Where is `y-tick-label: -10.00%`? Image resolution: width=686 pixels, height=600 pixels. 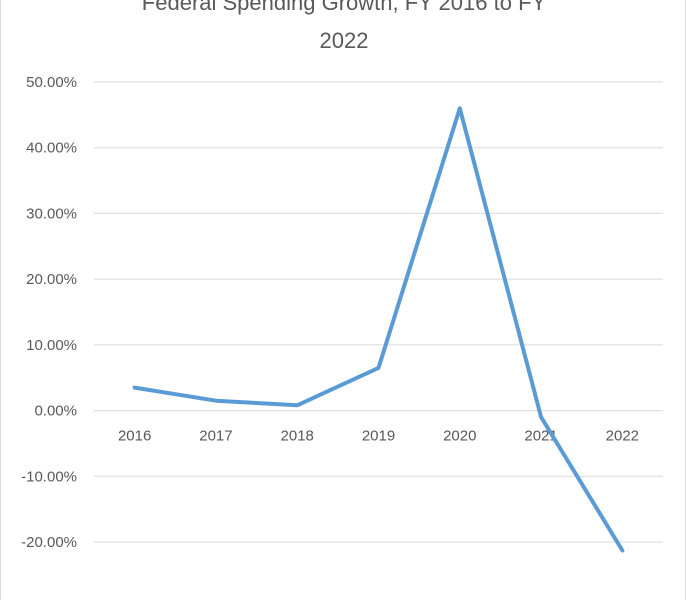 y-tick-label: -10.00% is located at coordinates (49, 476).